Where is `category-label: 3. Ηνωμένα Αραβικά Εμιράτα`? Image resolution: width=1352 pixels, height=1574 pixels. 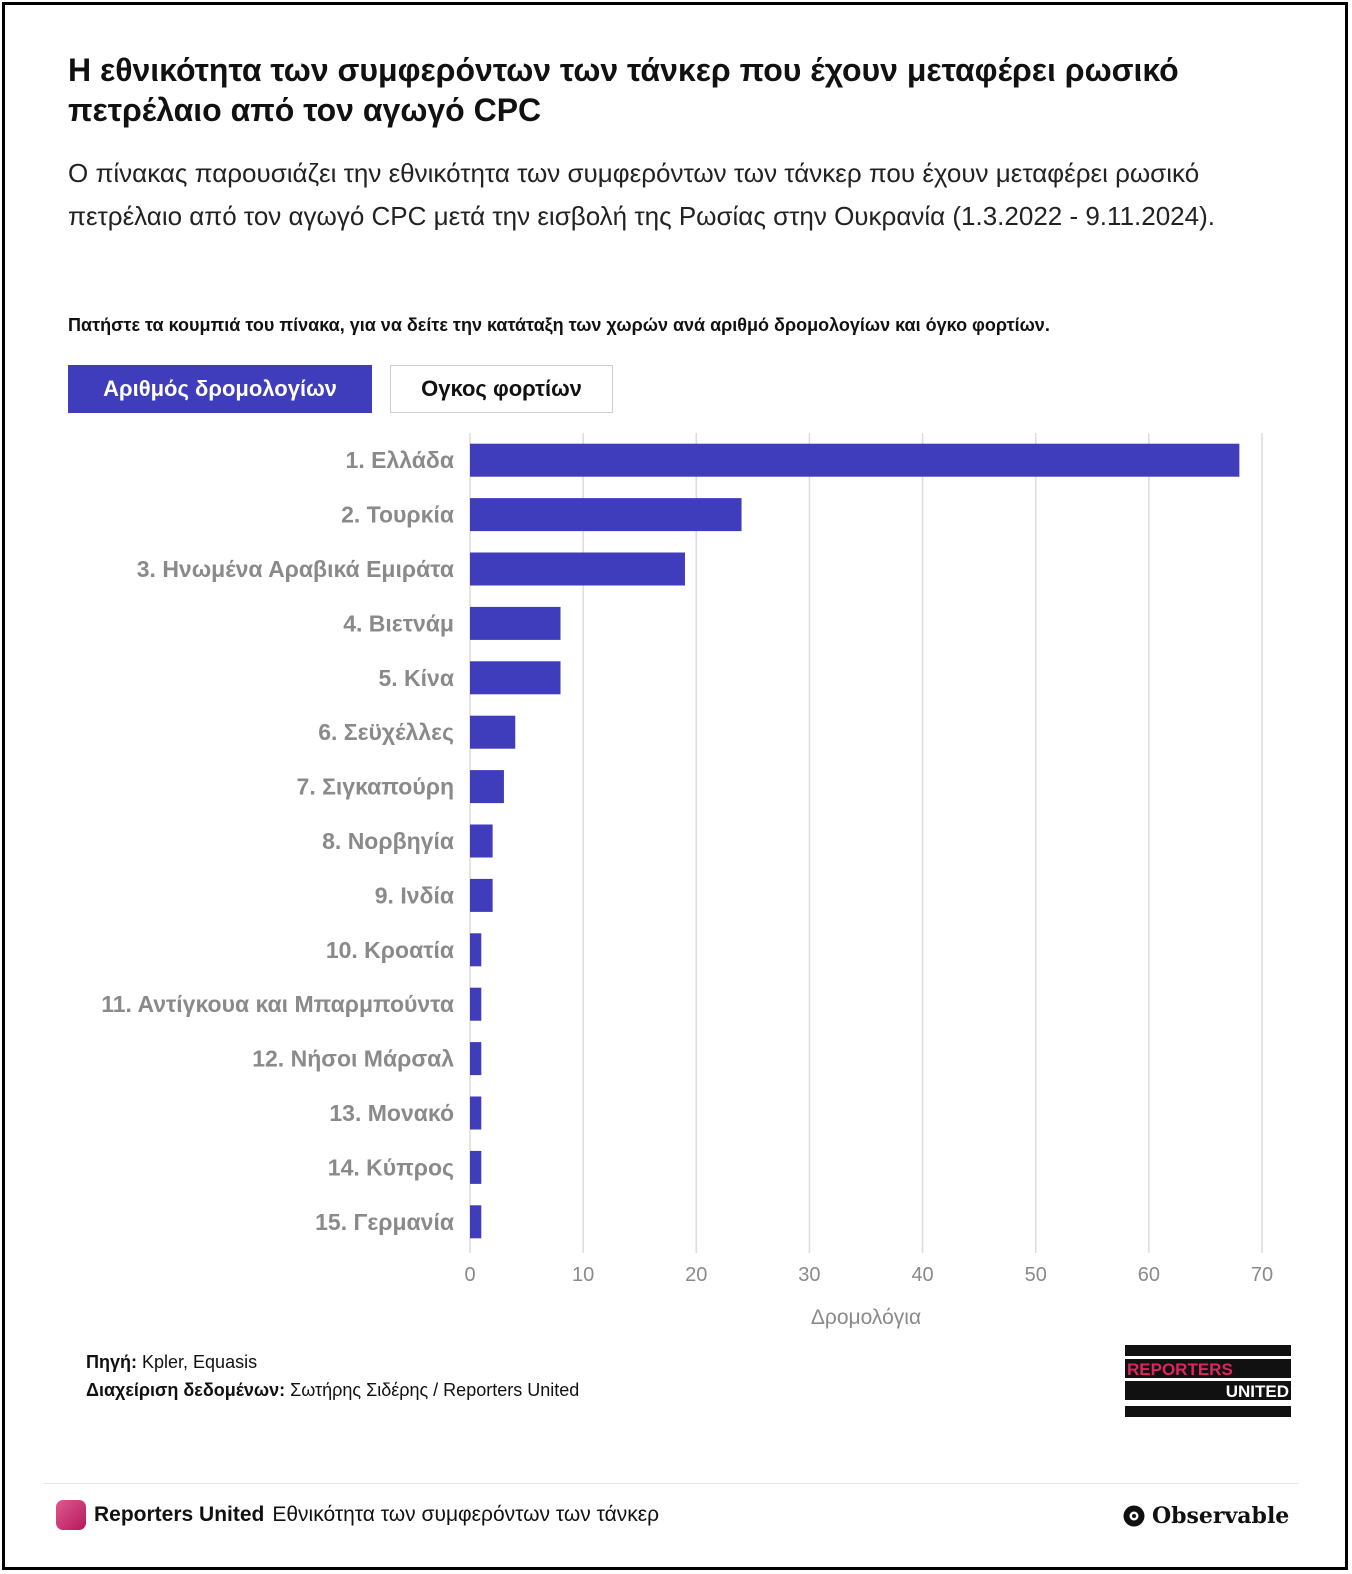
category-label: 3. Ηνωμένα Αραβικά Εμιράτα is located at coordinates (295, 569).